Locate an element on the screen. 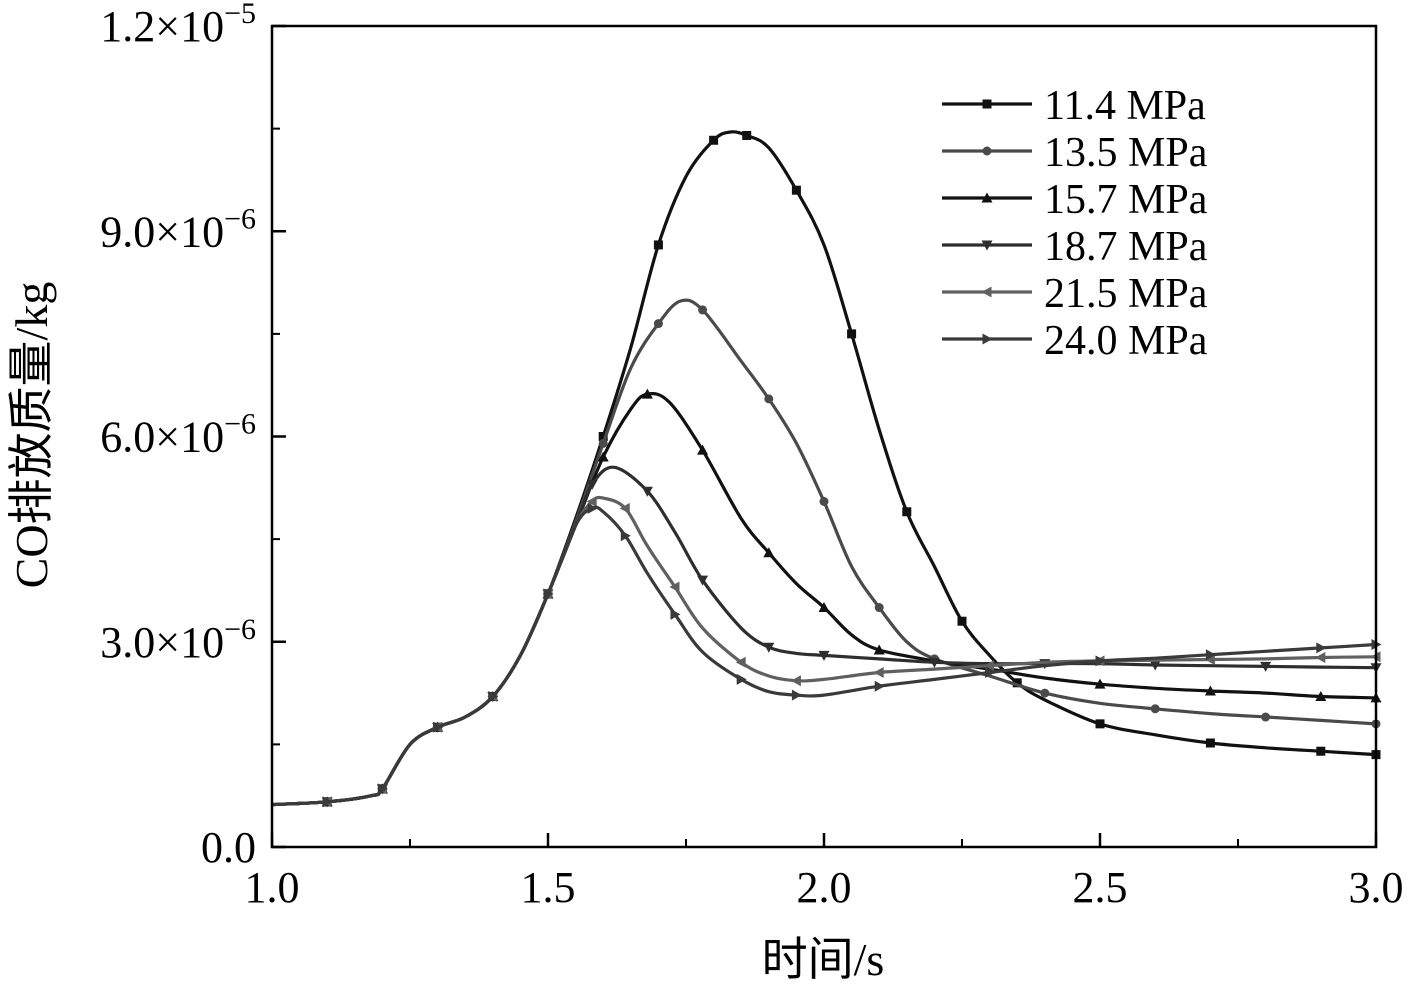  legend-item: 18.7 MPa is located at coordinates (1075, 247).